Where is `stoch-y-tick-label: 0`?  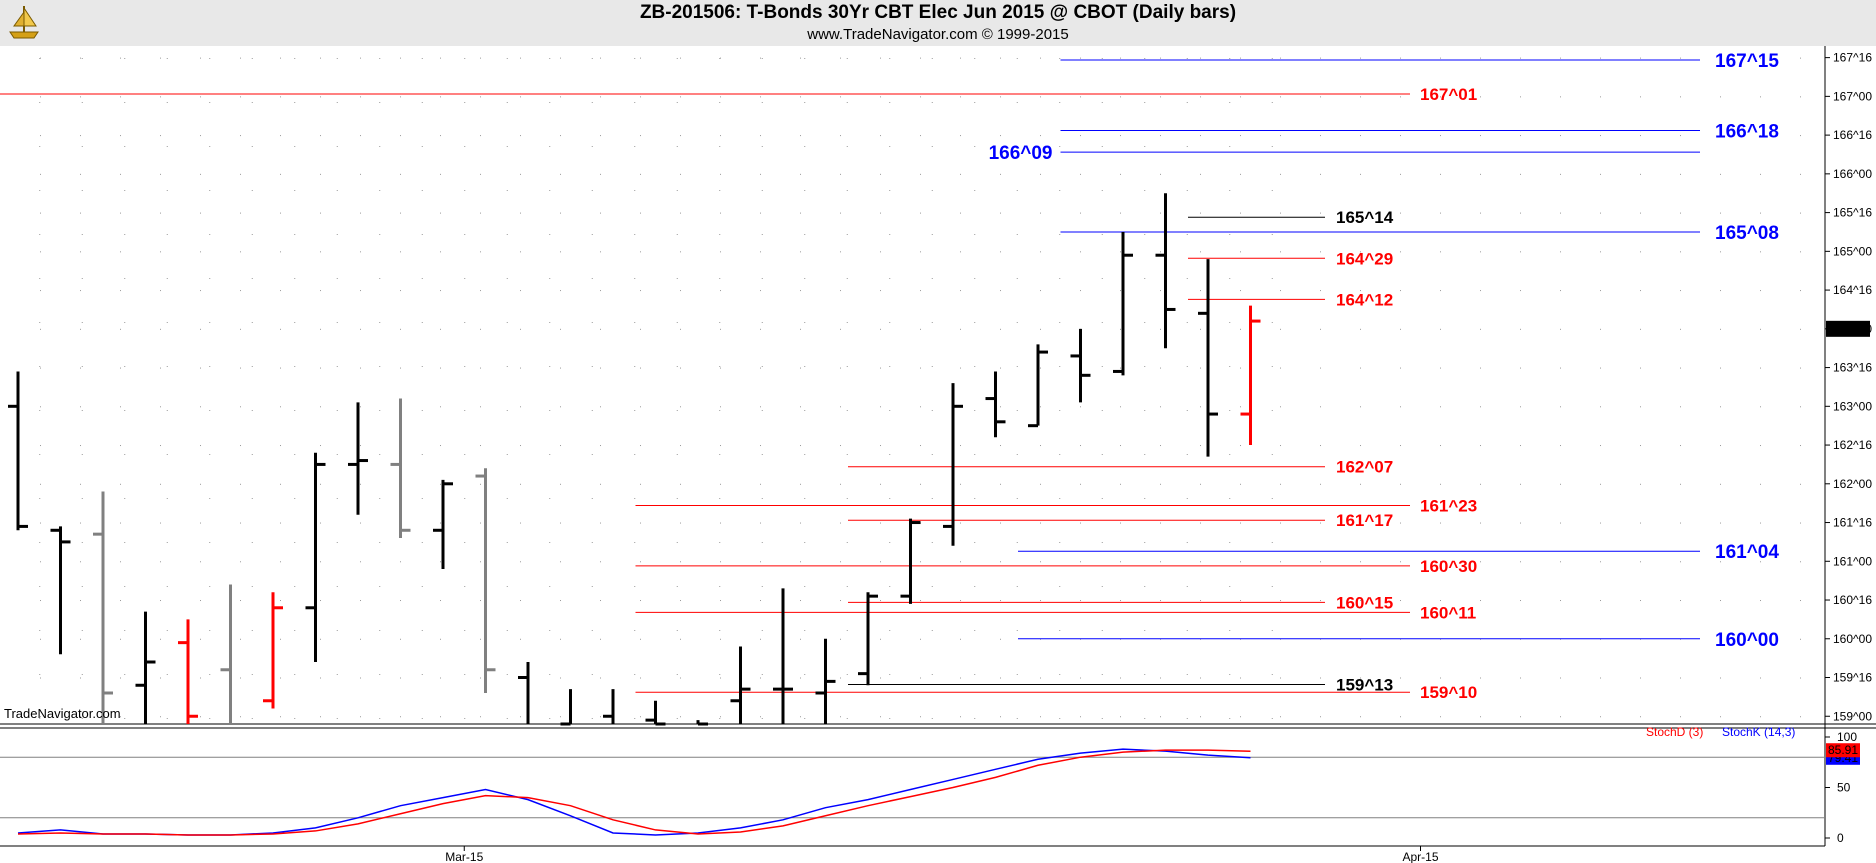 stoch-y-tick-label: 0 is located at coordinates (1840, 838).